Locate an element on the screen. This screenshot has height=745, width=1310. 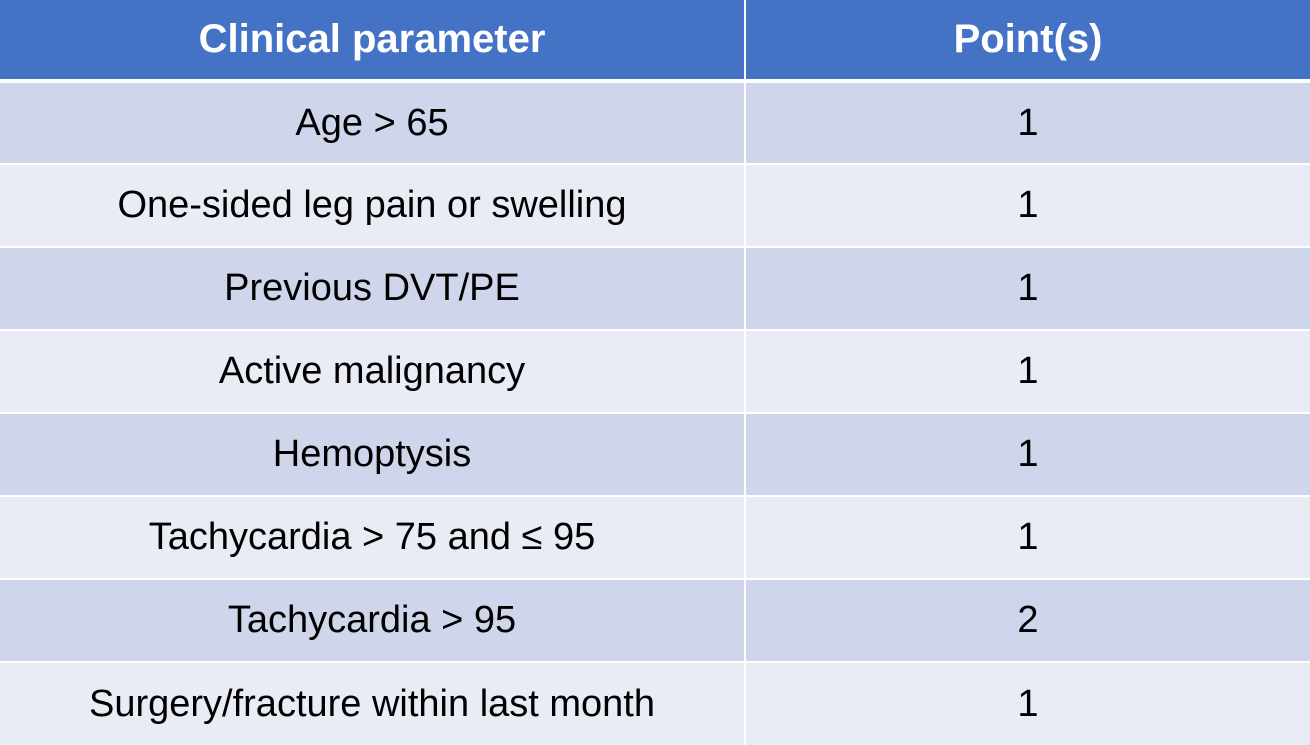
points-cell: 2 is located at coordinates (1027, 621).